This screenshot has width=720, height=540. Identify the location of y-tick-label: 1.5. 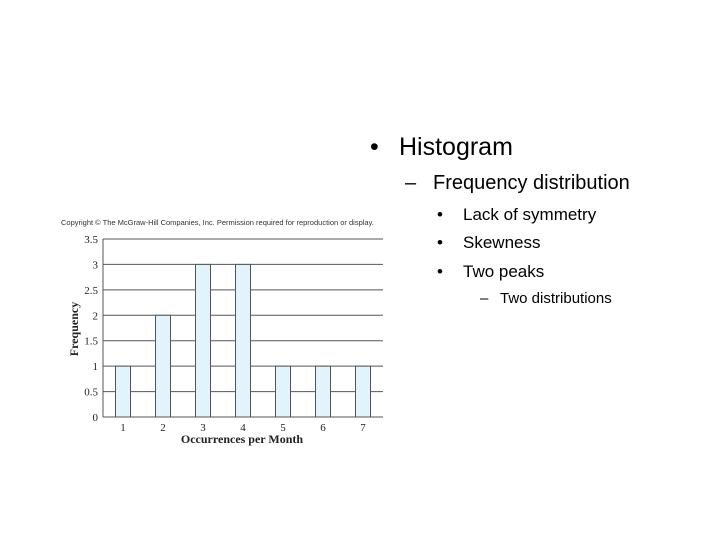
(91, 342).